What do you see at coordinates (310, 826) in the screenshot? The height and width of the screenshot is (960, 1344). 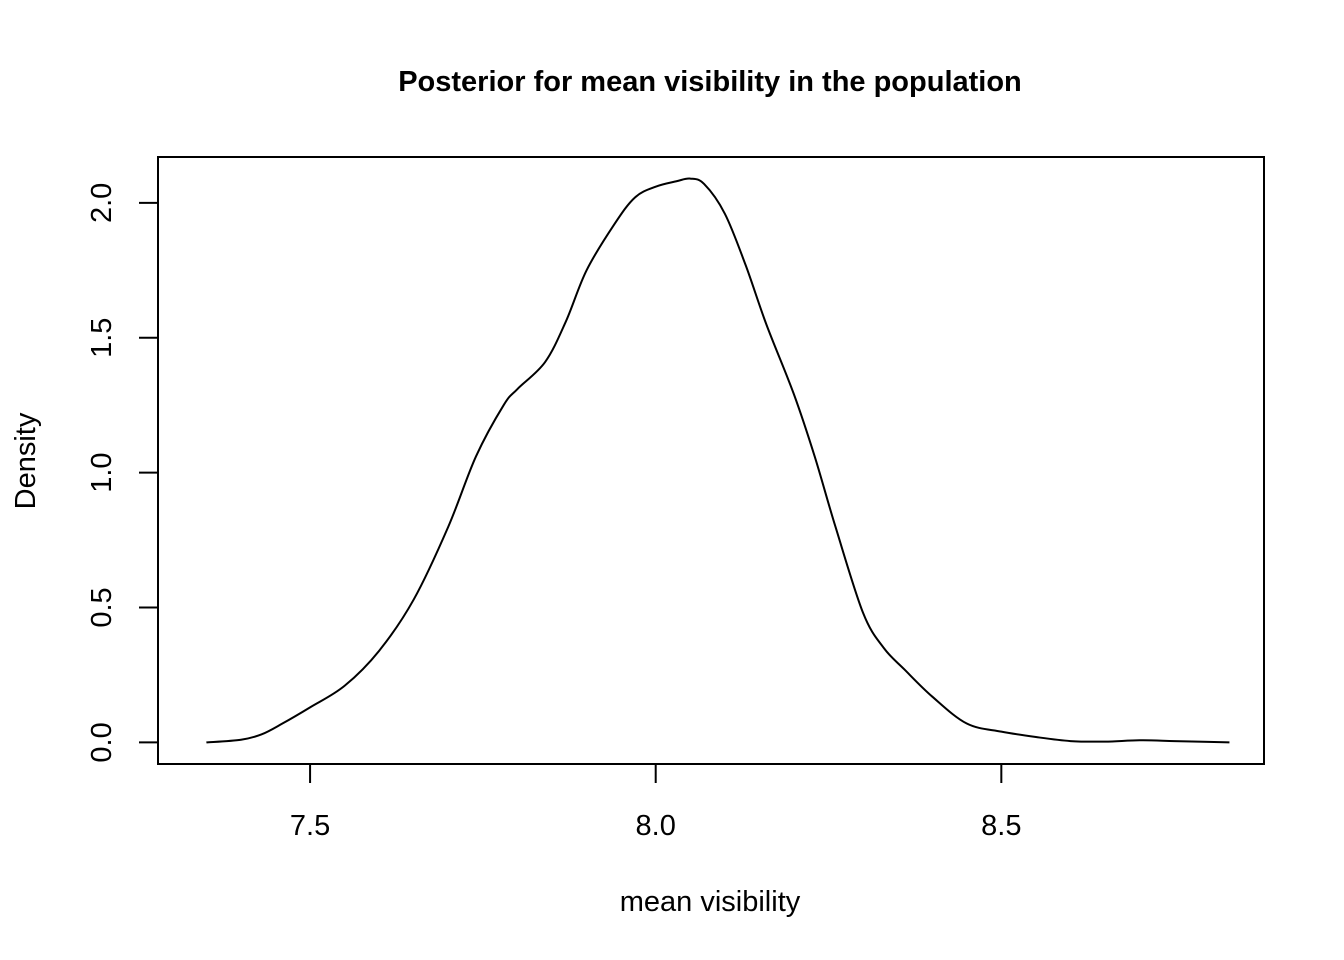 I see `x-tick-label: 7.5` at bounding box center [310, 826].